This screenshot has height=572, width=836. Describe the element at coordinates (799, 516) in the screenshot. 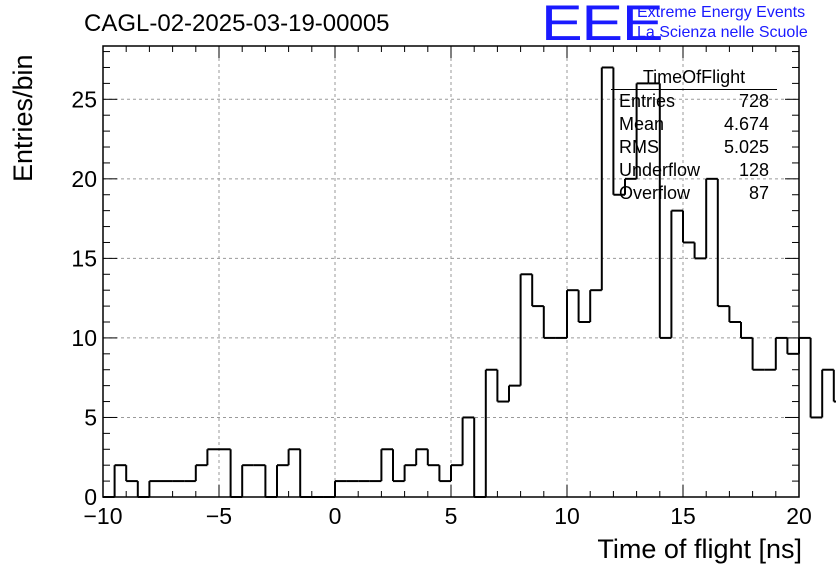

I see `x-tick-label: 20` at that location.